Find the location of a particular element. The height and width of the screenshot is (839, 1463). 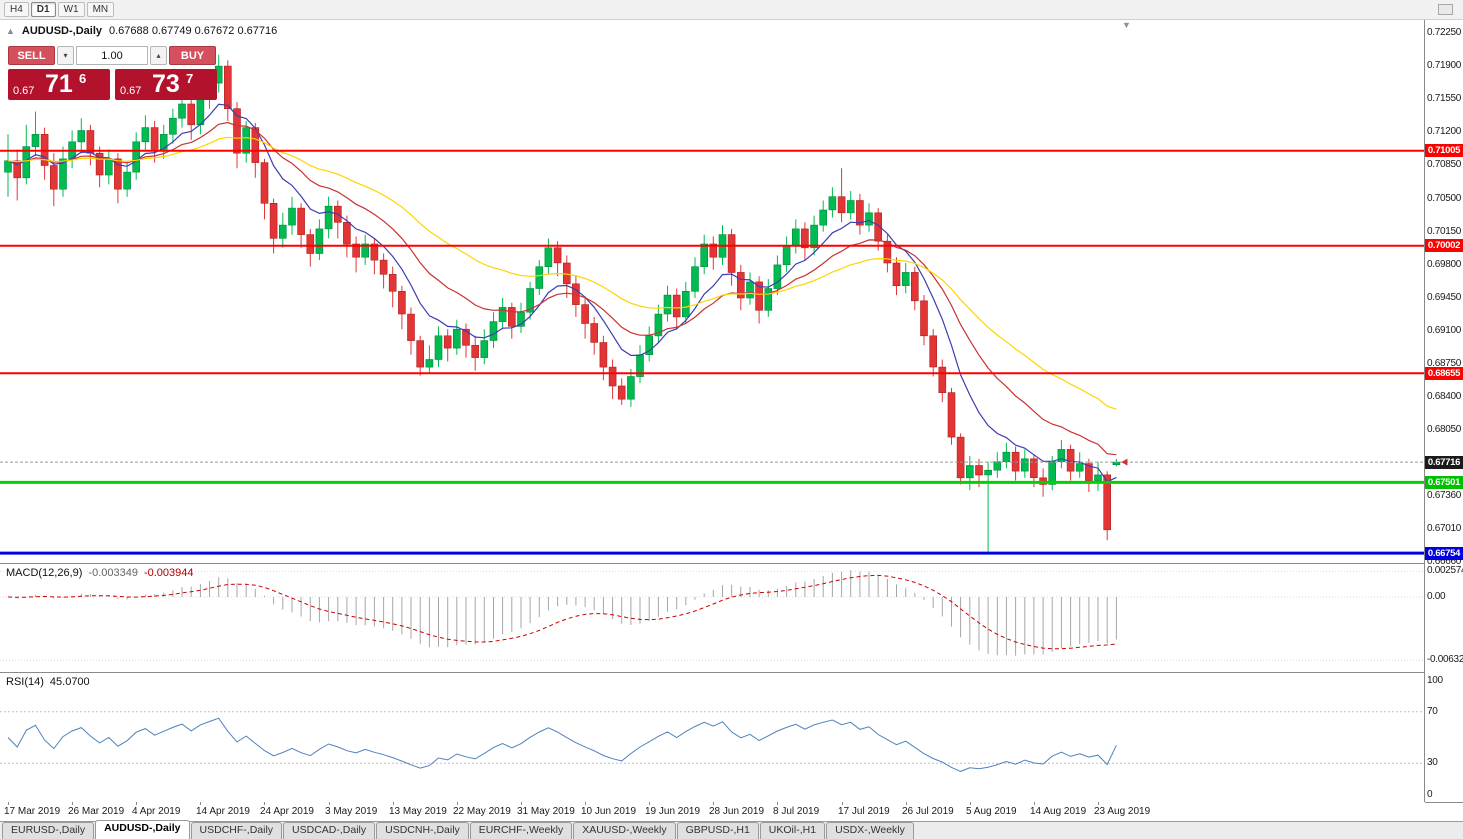

macd-value-main: -0.003349 is located at coordinates (113, 573).